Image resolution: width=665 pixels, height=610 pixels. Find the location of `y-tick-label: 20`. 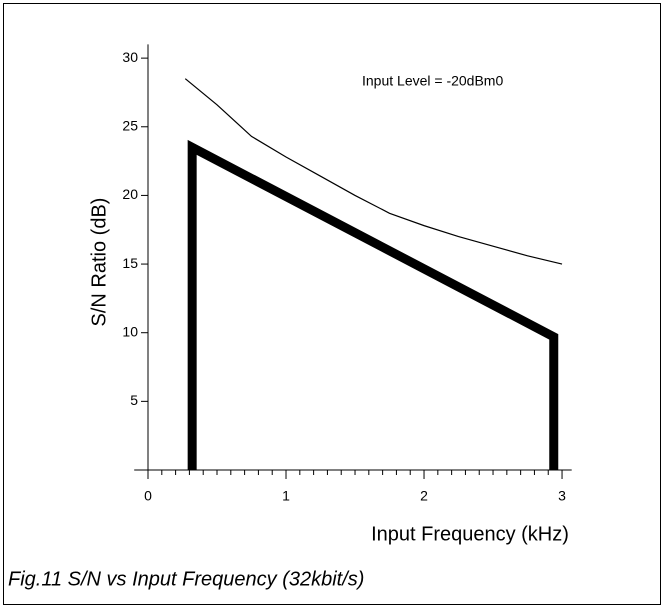

y-tick-label: 20 is located at coordinates (130, 194).